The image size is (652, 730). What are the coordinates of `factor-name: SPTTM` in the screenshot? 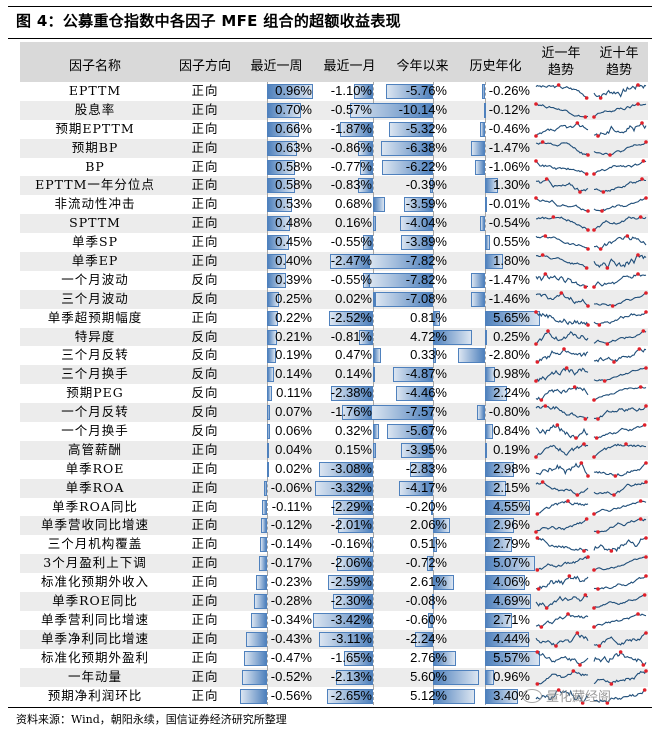 It's located at (95, 223).